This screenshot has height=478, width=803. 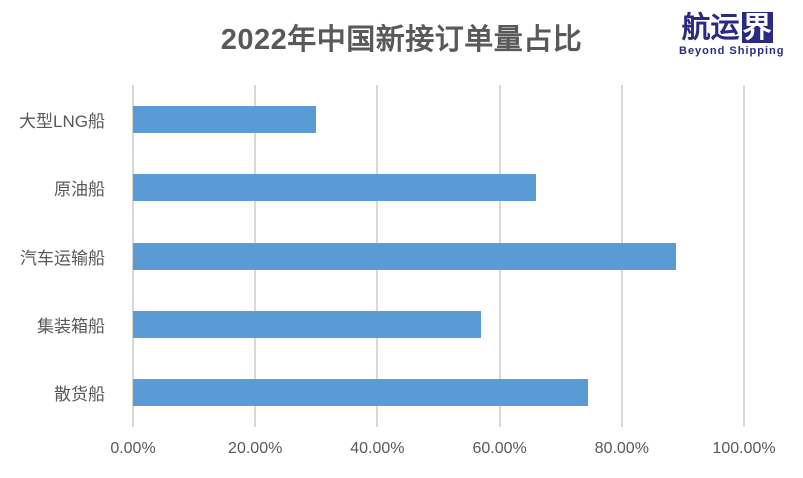 I want to click on x-tick-label: 80.00%, so click(x=621, y=448).